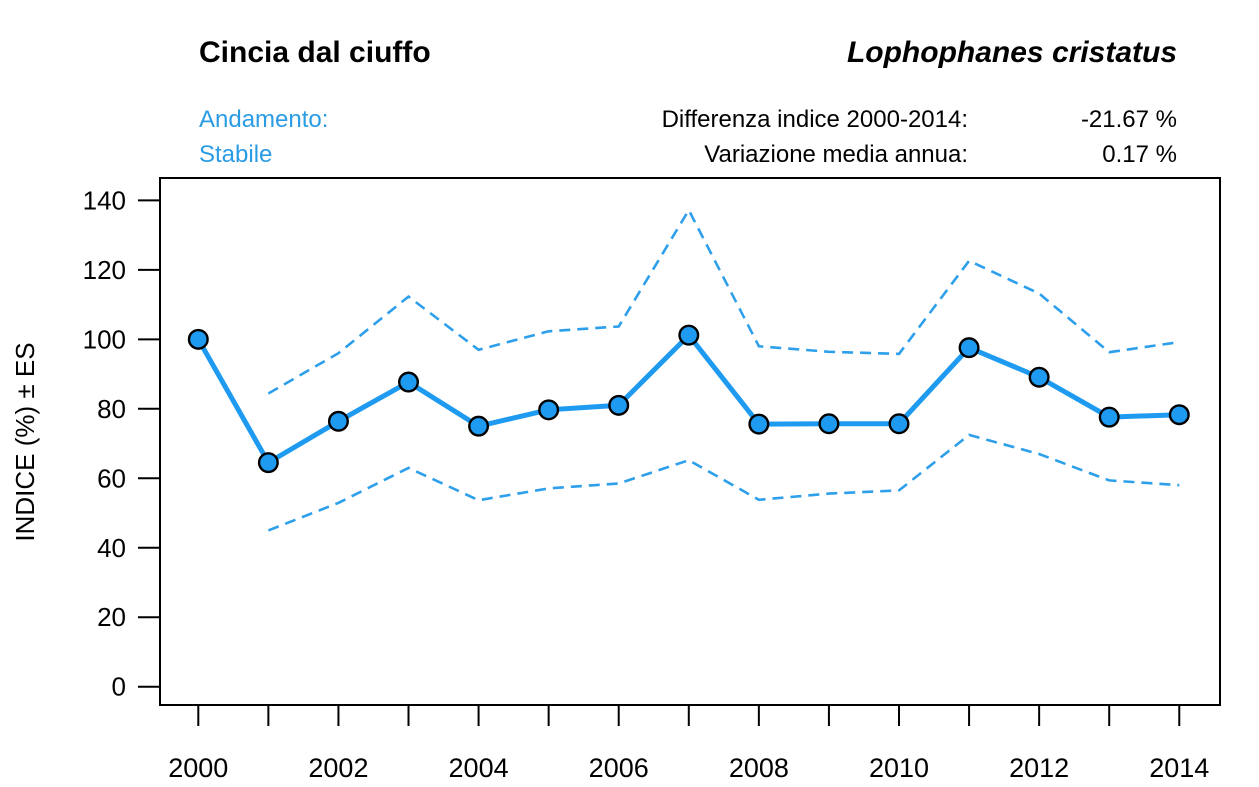  I want to click on y-tick-label: 140, so click(104, 200).